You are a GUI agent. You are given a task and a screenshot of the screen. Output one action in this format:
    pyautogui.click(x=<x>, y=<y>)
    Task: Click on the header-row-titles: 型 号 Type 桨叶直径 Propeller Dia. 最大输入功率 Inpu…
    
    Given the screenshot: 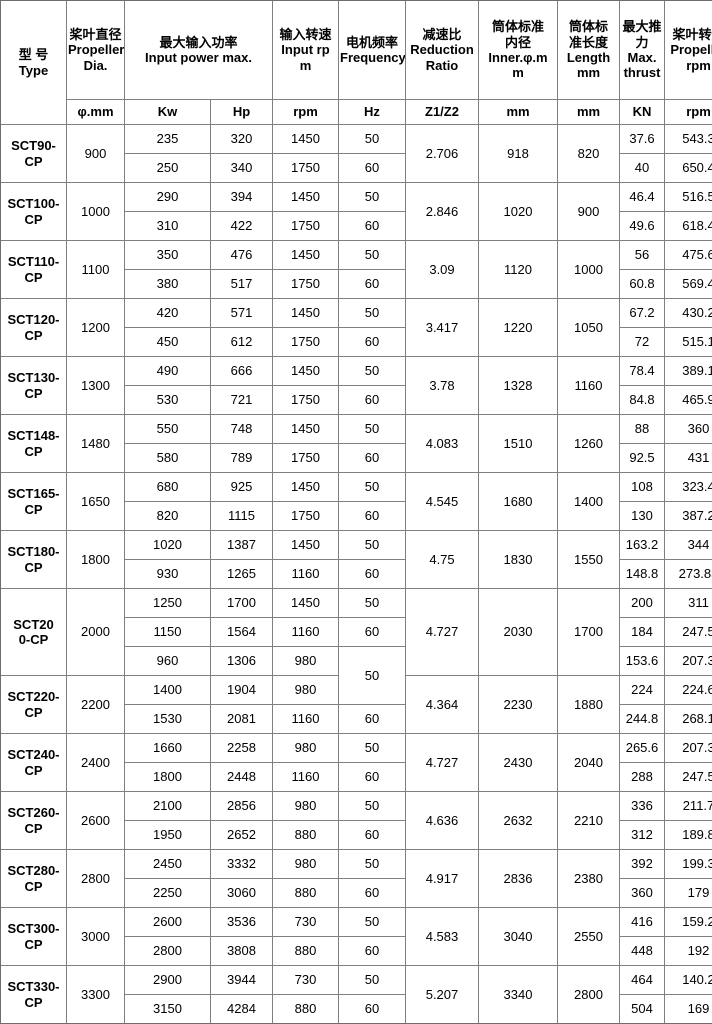 What is the action you would take?
    pyautogui.click(x=356, y=50)
    